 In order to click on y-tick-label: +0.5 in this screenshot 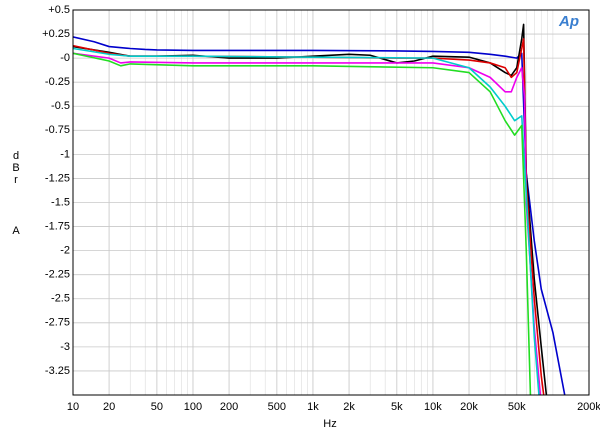, I will do `click(59, 10)`.